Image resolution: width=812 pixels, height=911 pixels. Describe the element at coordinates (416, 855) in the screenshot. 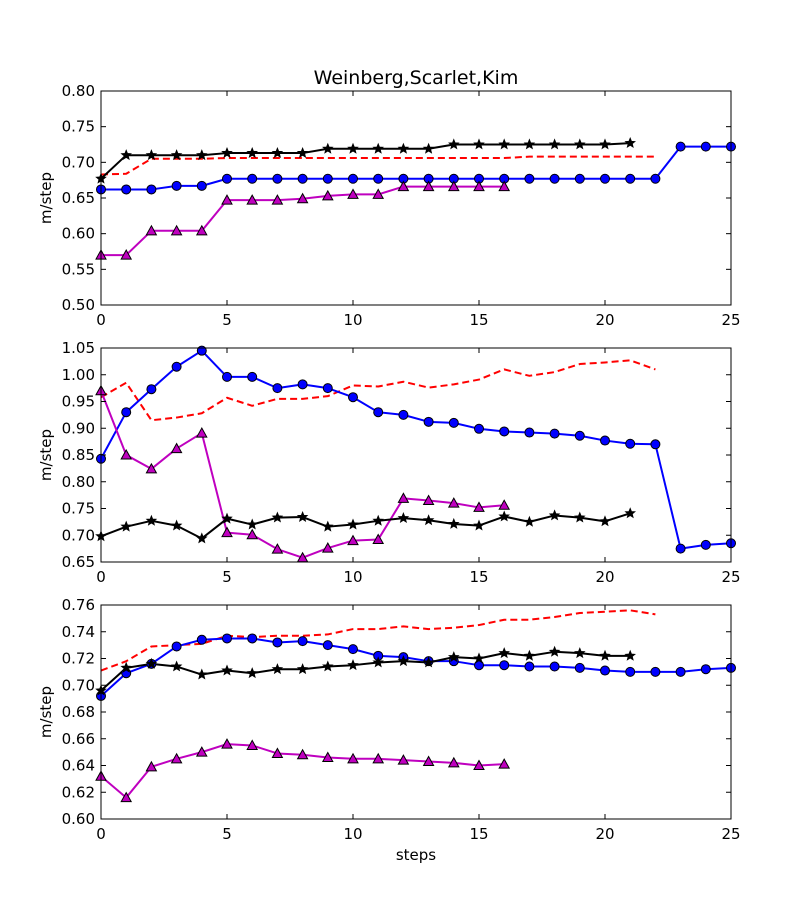

I see `x-axis-label: steps` at that location.